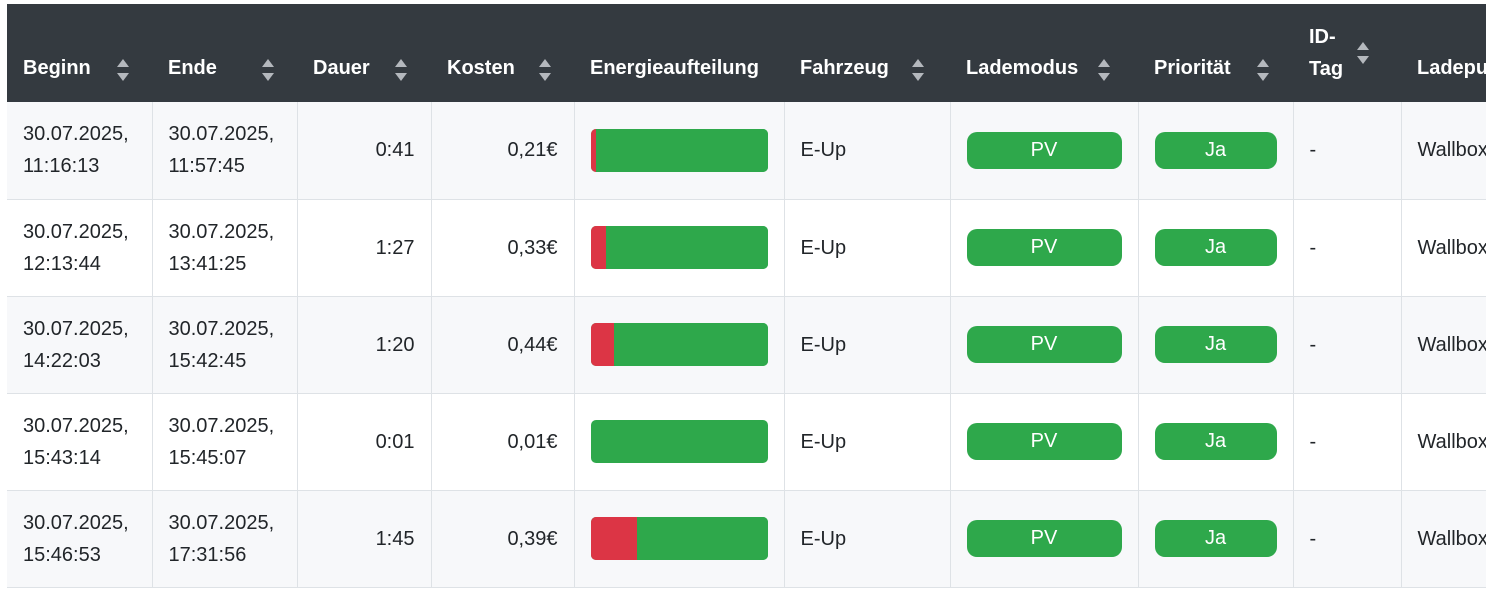 Image resolution: width=1502 pixels, height=608 pixels. I want to click on kosten-value: 0,44€, so click(532, 344).